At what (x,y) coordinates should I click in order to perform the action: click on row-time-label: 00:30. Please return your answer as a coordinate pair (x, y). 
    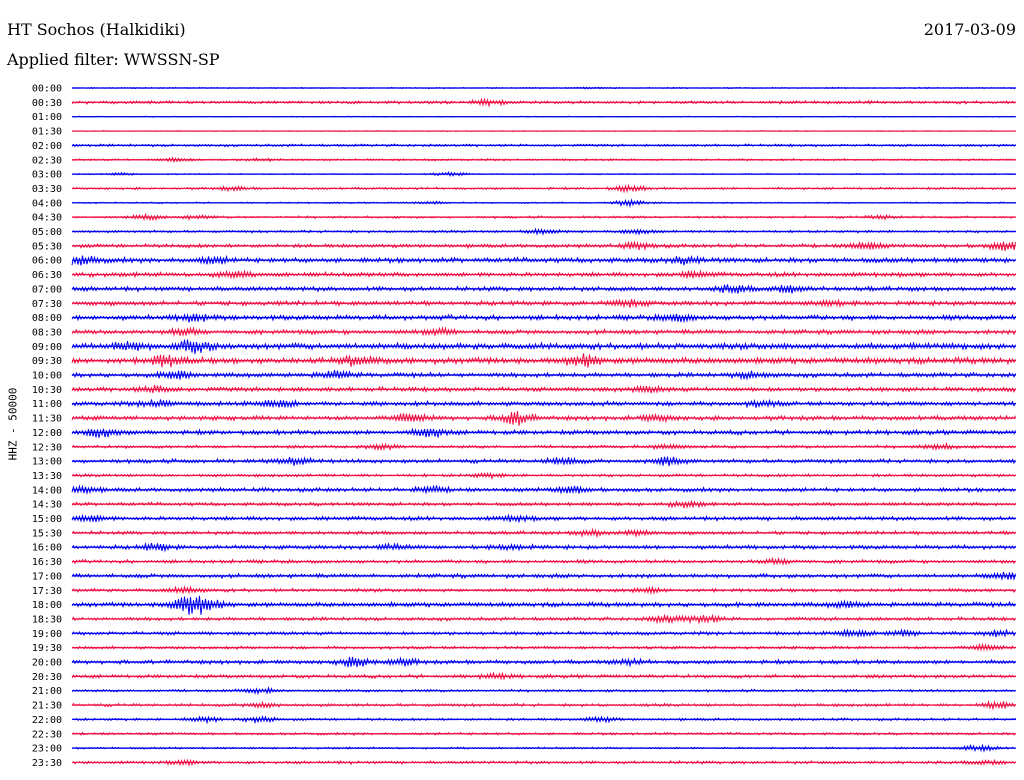
    Looking at the image, I should click on (47, 103).